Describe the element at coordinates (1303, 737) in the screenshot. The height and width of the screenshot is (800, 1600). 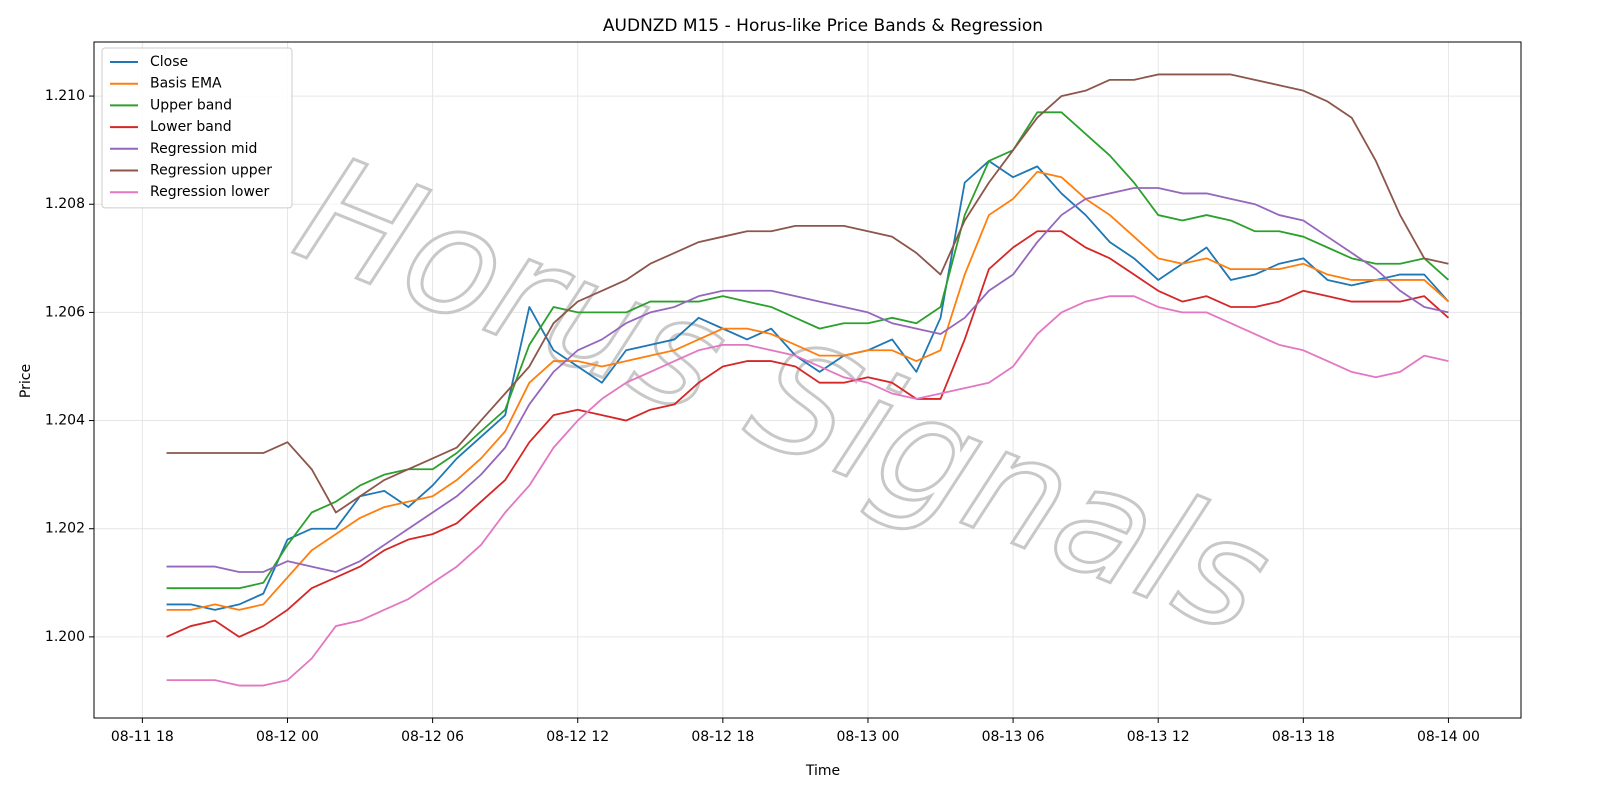
I see `x-tick-label: 08-13 18` at that location.